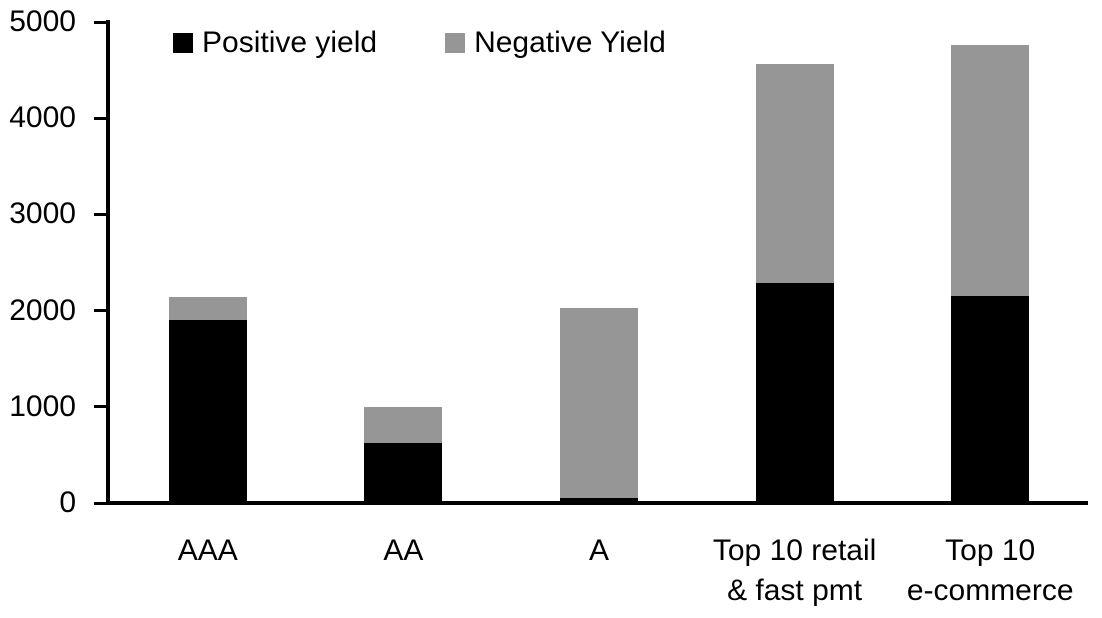 This screenshot has height=618, width=1102. I want to click on y-axis-tick-label: 0, so click(67, 502).